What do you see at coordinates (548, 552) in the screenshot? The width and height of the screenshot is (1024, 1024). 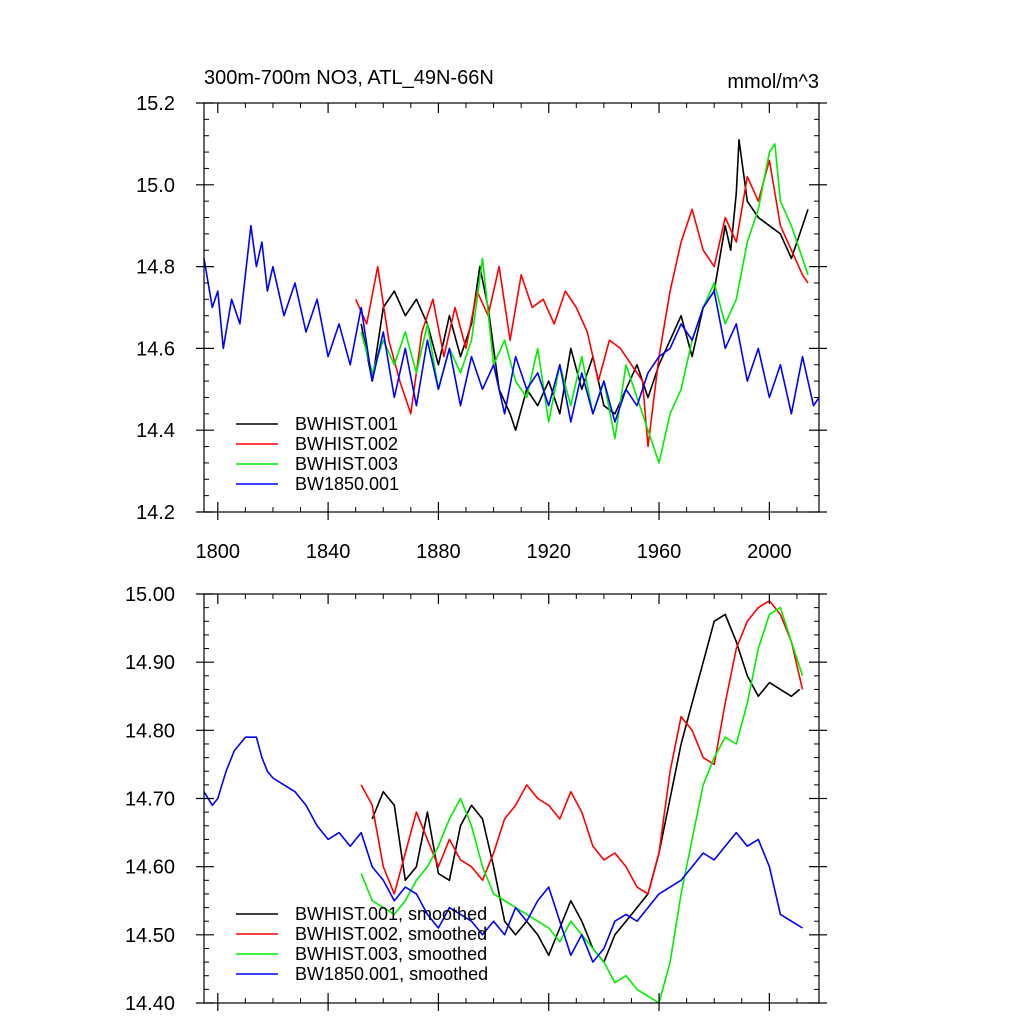 I see `x-tick-label: 1920` at bounding box center [548, 552].